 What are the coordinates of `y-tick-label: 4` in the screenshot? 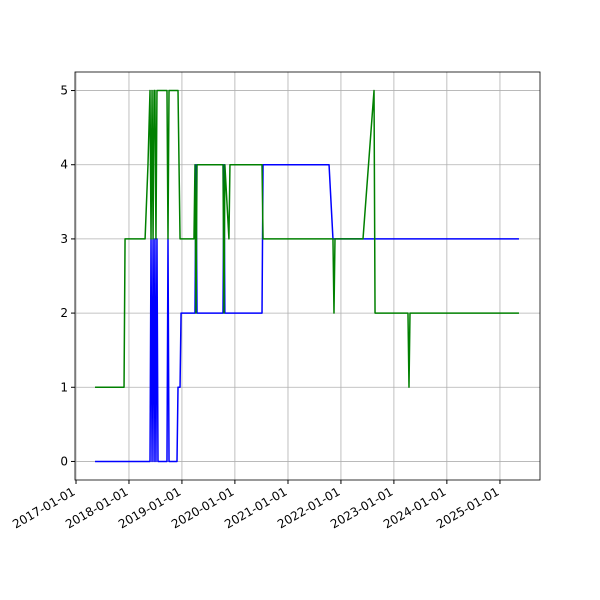 It's located at (64, 165).